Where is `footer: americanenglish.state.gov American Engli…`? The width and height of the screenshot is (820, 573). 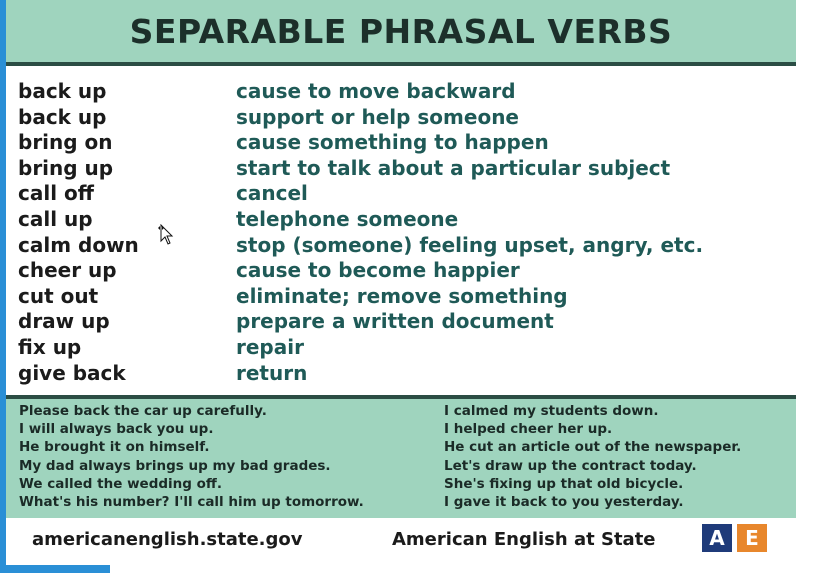 footer: americanenglish.state.gov American Engli… is located at coordinates (401, 540).